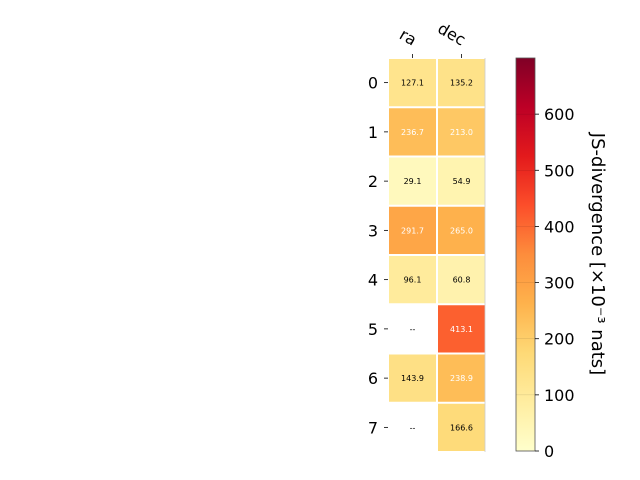 The height and width of the screenshot is (480, 640). What do you see at coordinates (373, 181) in the screenshot?
I see `row-label: 2` at bounding box center [373, 181].